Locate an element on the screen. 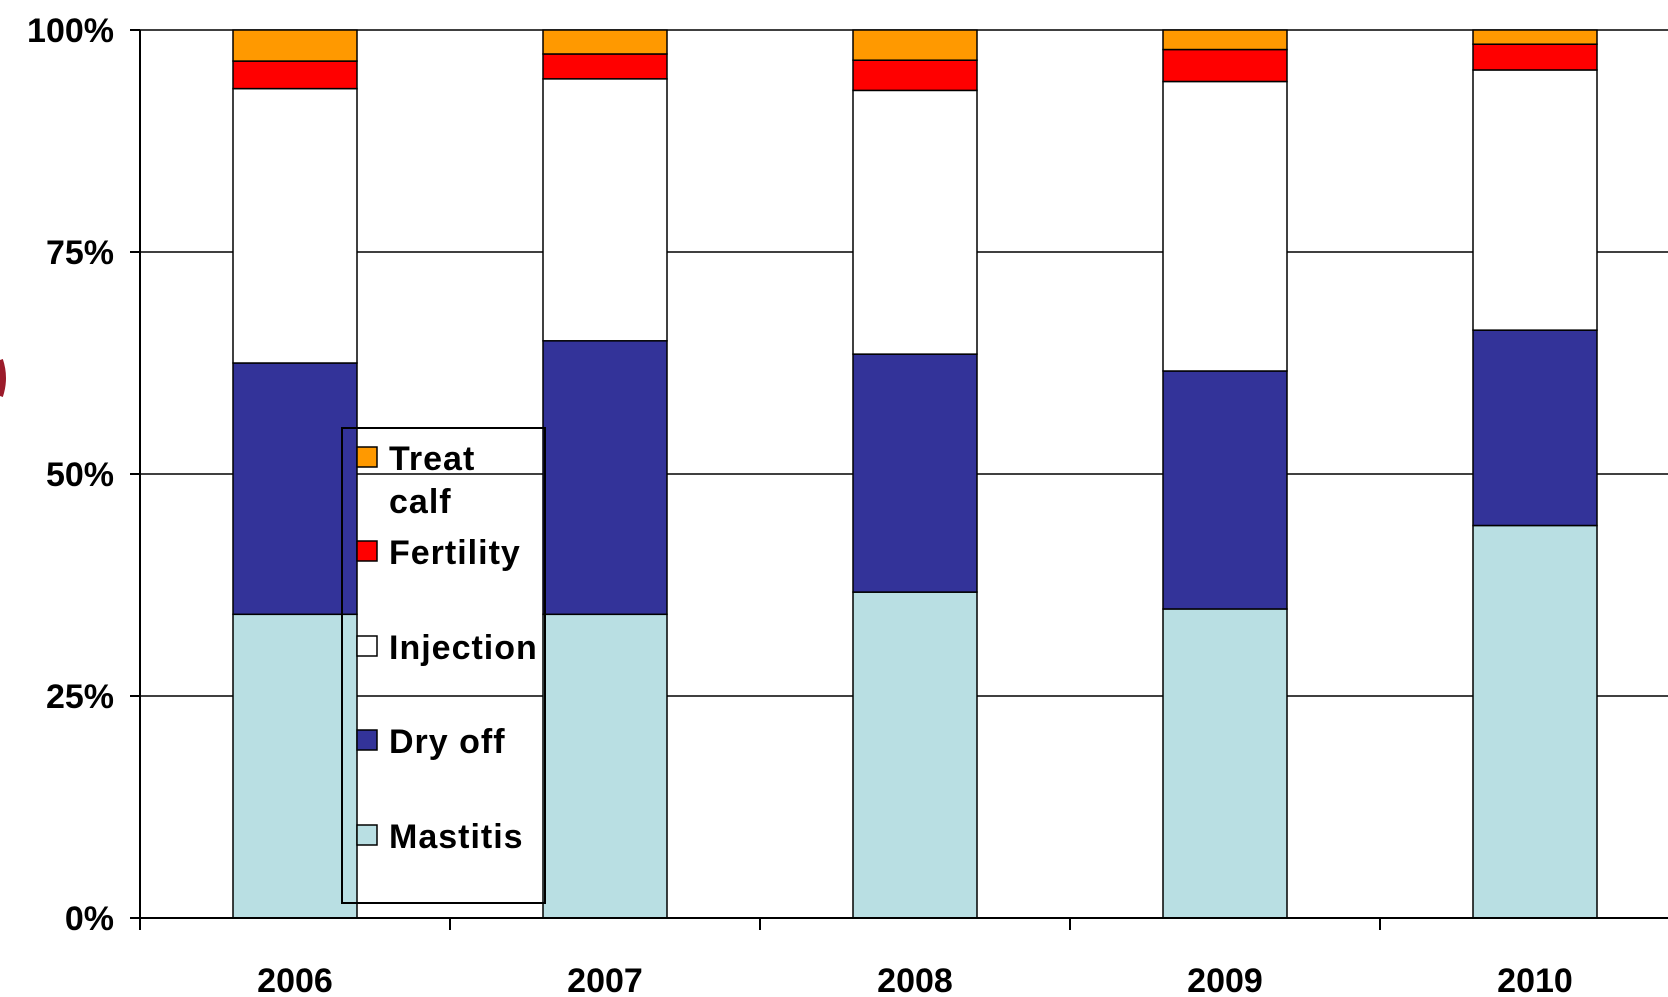 Image resolution: width=1668 pixels, height=997 pixels. y-tick-label: 25% is located at coordinates (80, 697).